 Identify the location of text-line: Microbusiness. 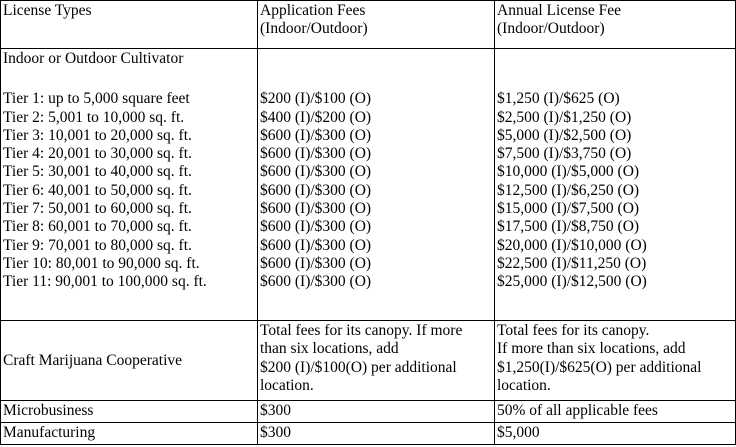
(48, 410).